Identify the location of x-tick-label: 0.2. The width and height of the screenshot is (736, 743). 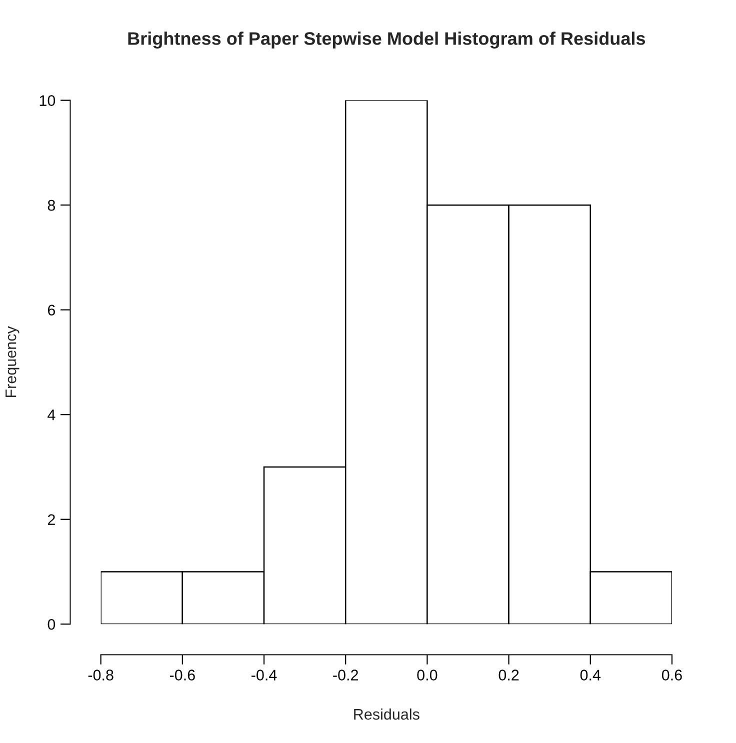
(508, 675).